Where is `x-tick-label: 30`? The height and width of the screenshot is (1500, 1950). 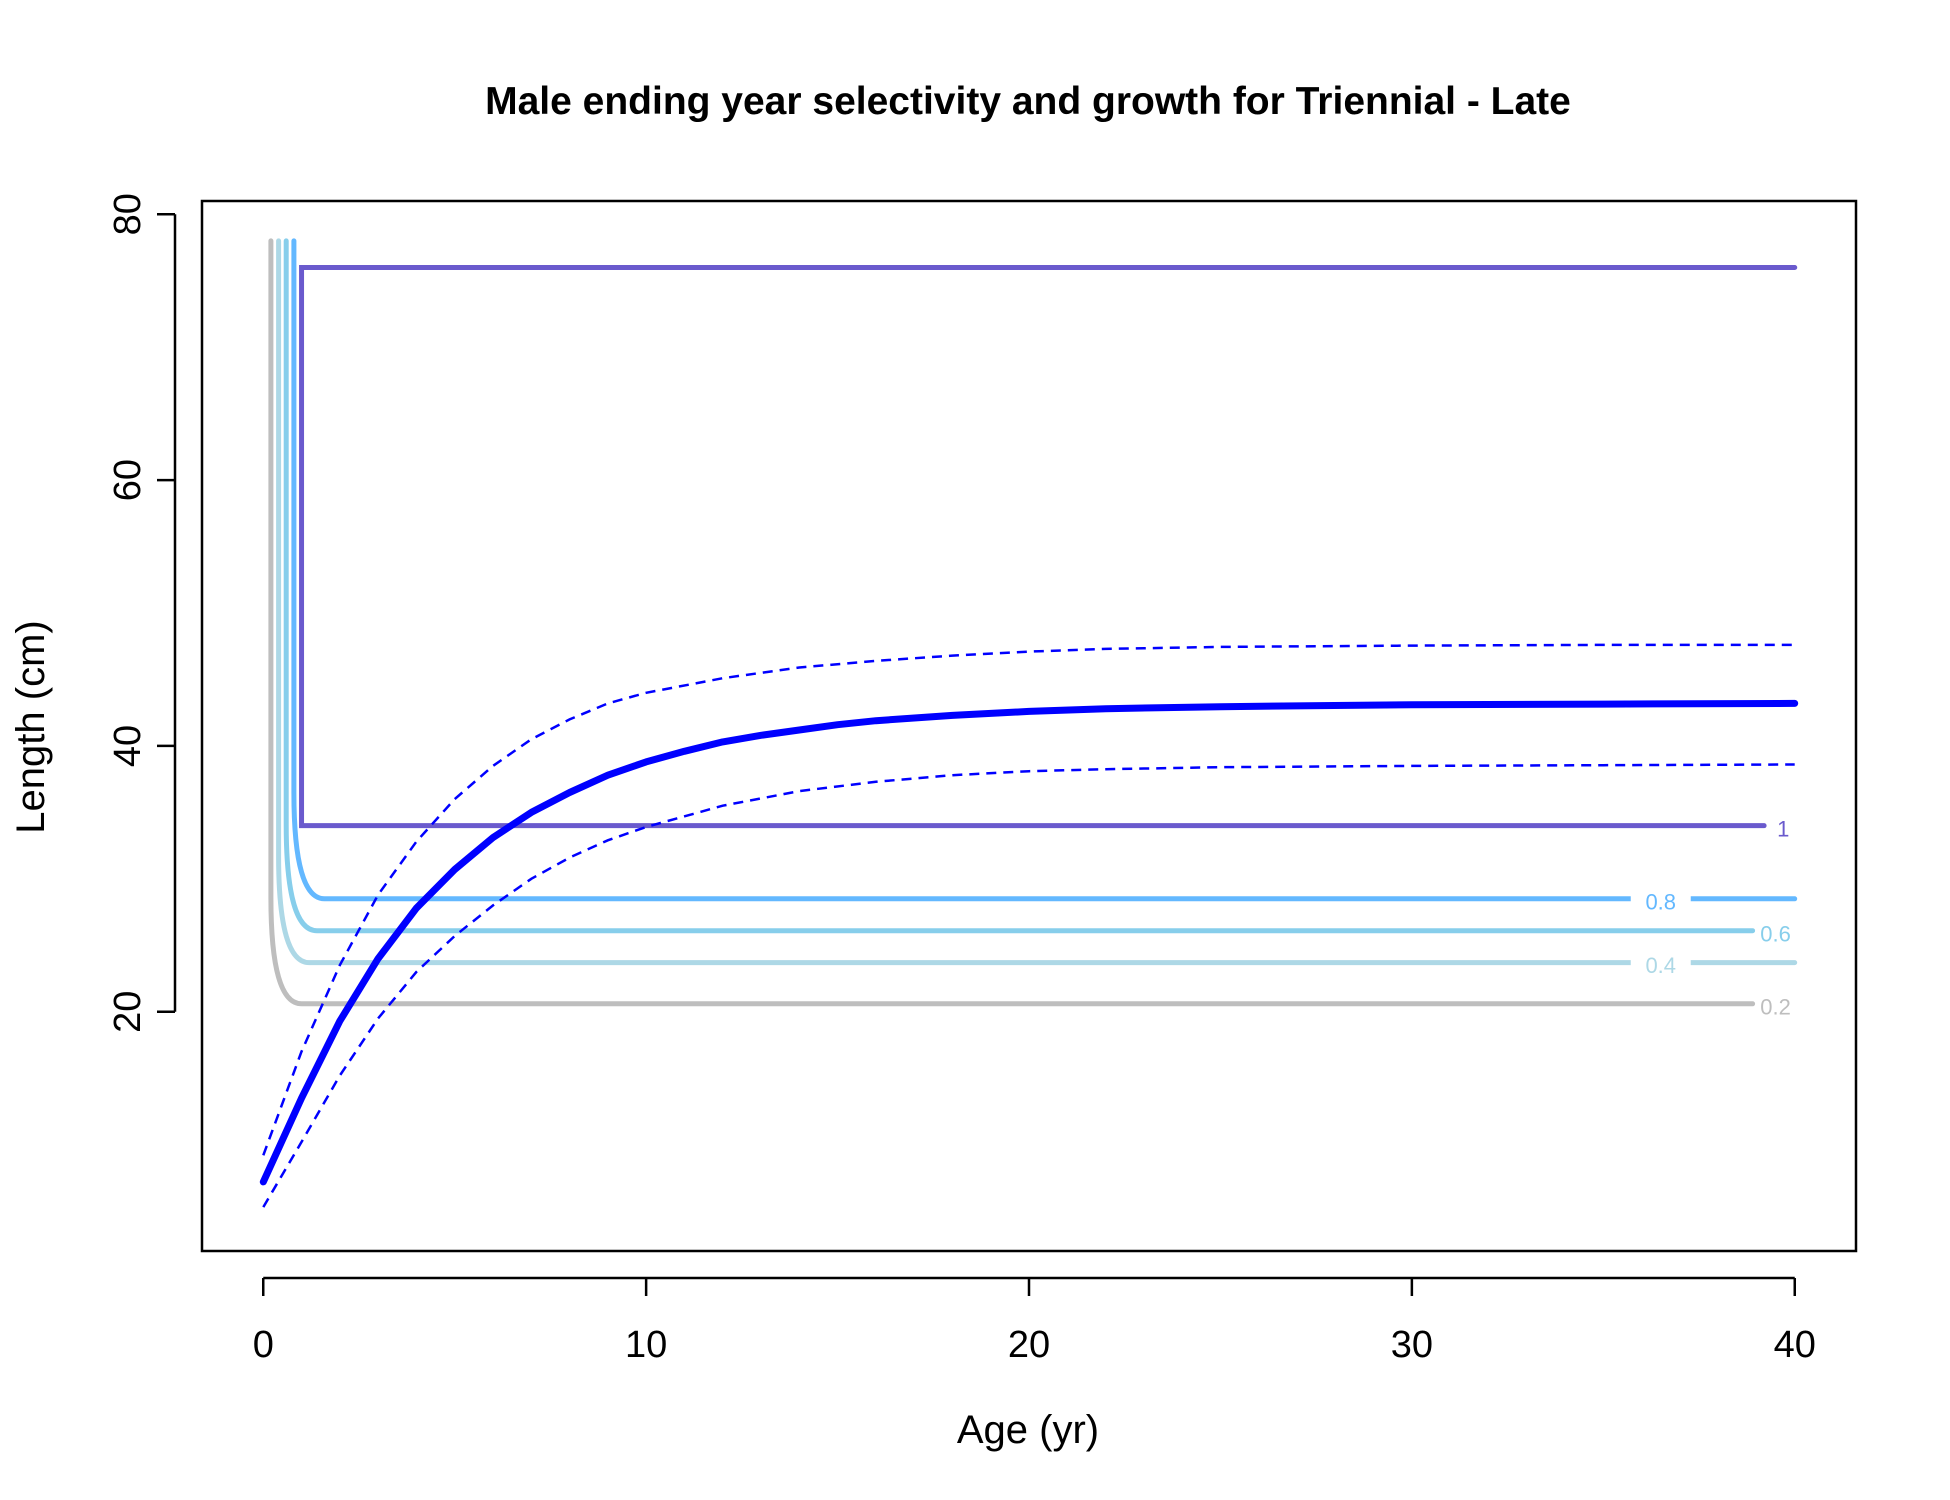
x-tick-label: 30 is located at coordinates (1412, 1345).